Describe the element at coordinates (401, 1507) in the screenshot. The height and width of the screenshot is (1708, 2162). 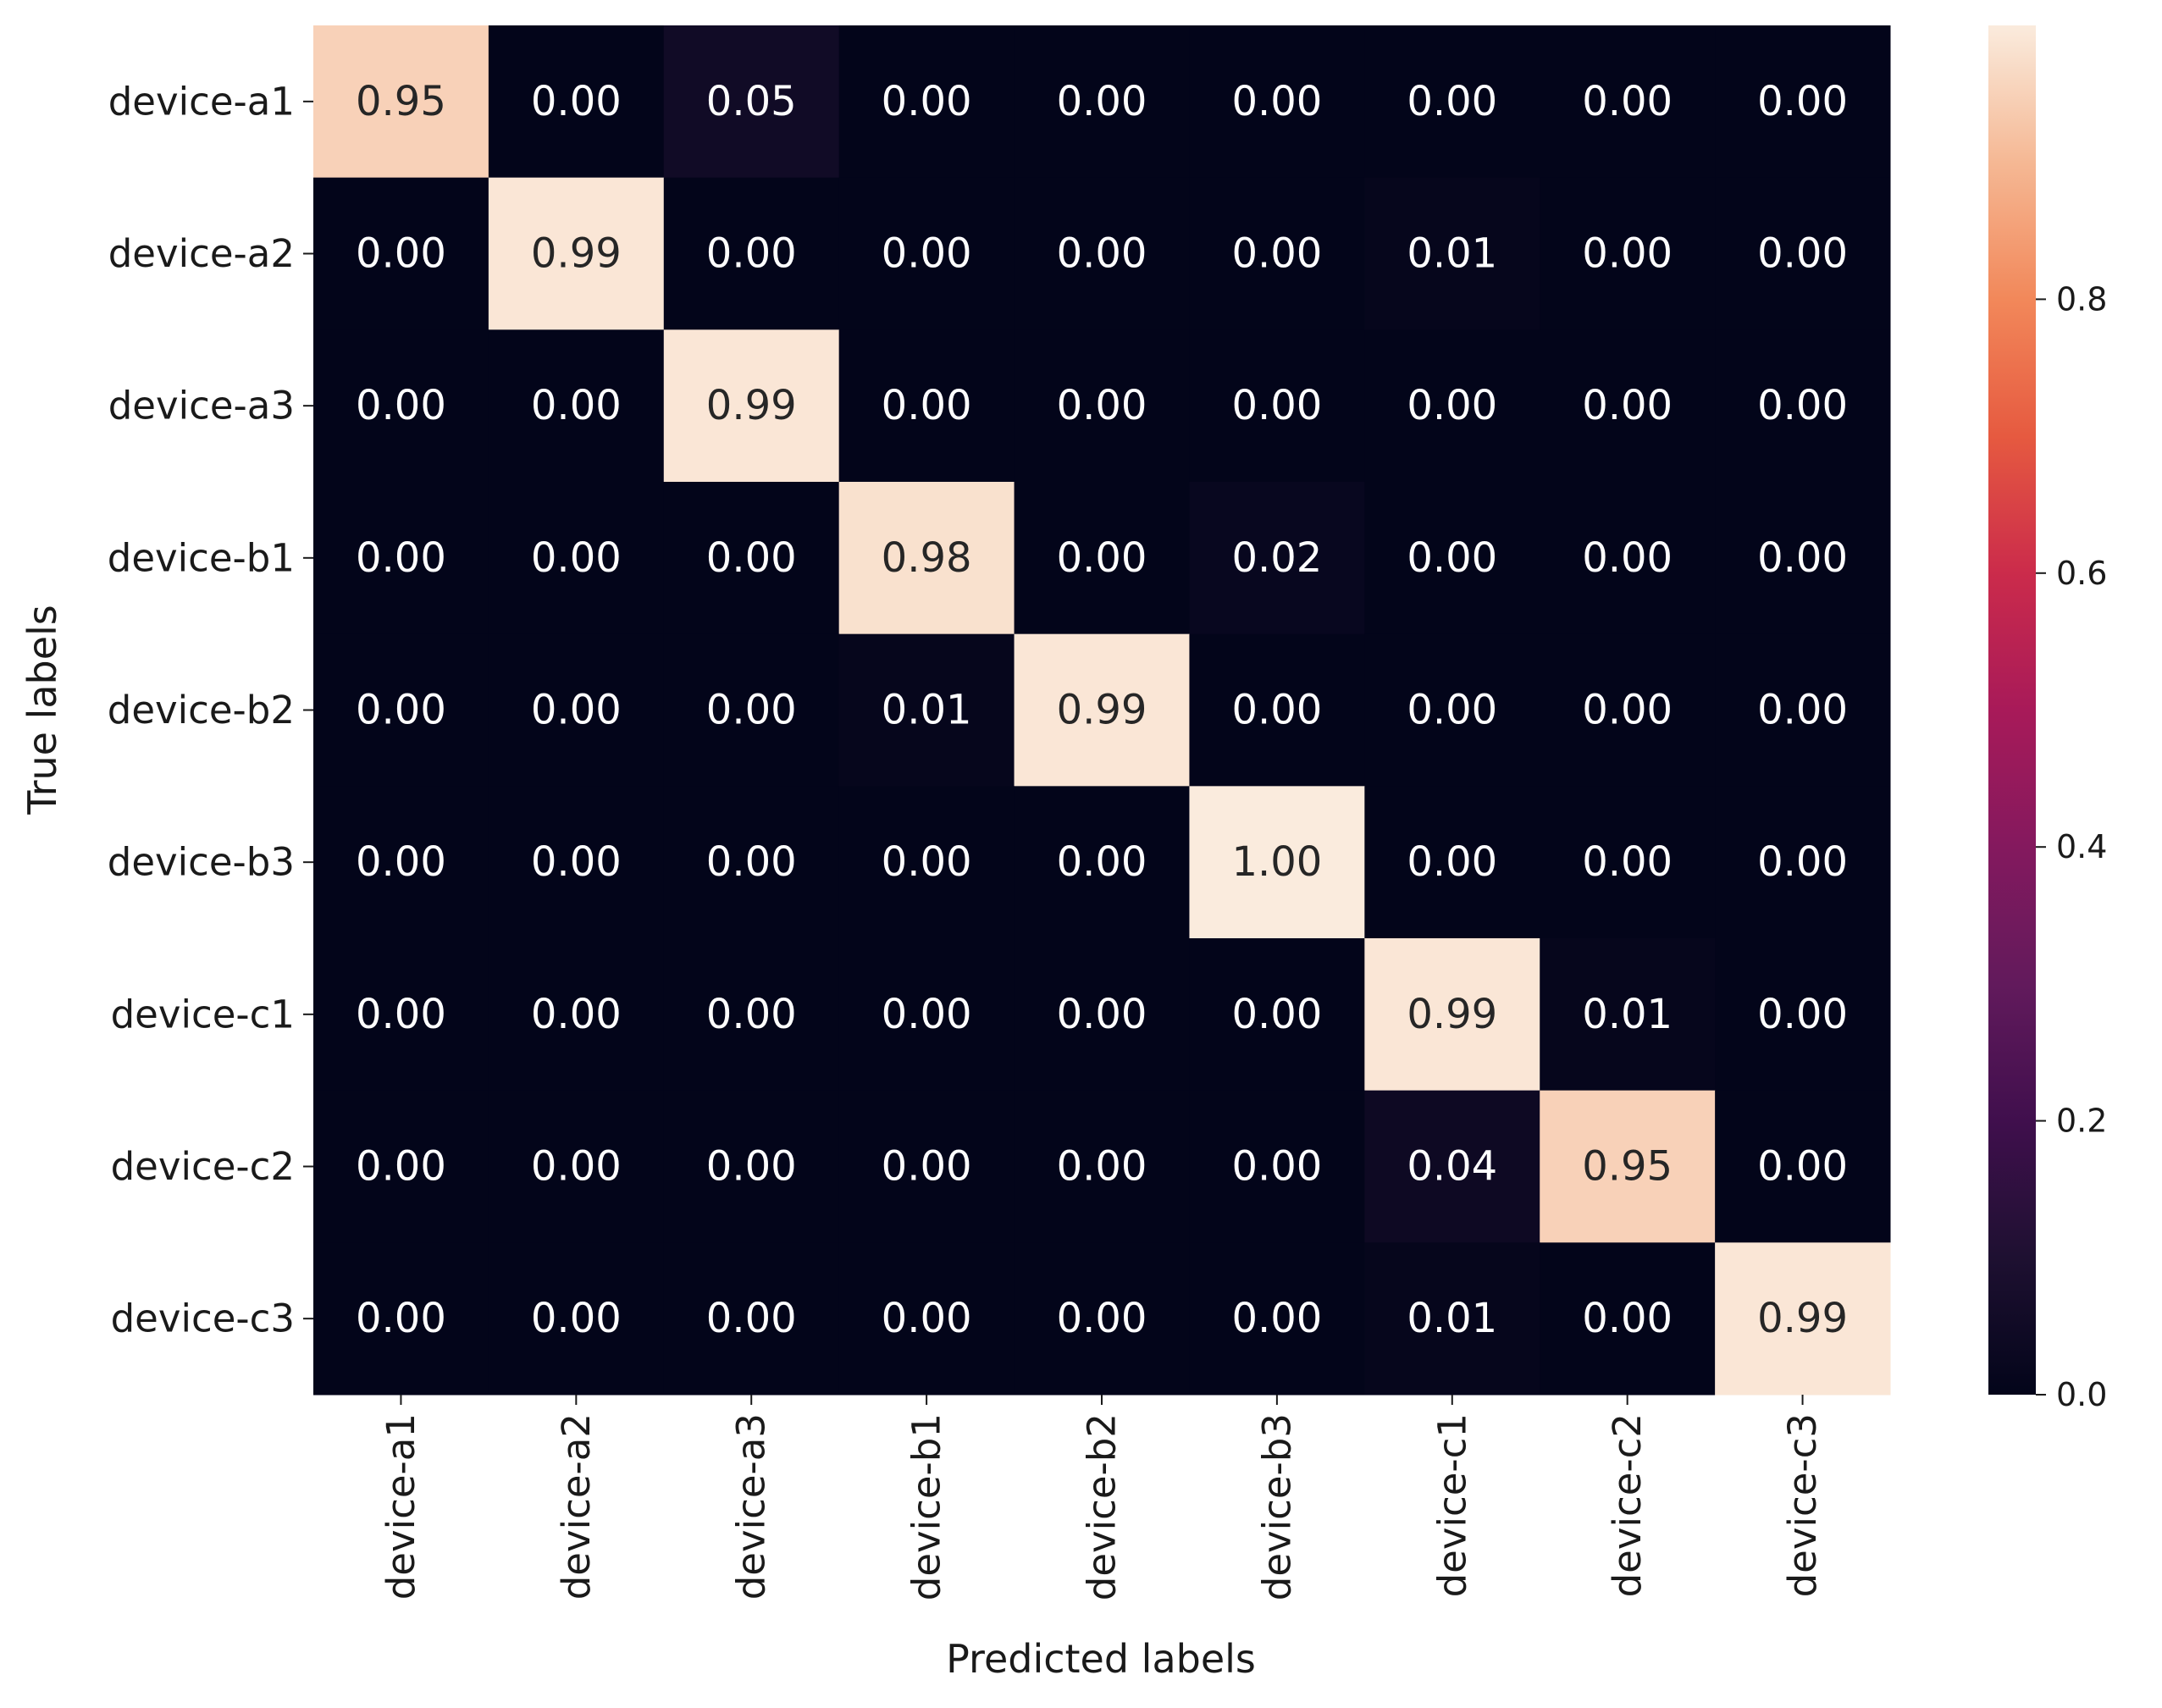
I see `x-tick-label: device-a1` at that location.